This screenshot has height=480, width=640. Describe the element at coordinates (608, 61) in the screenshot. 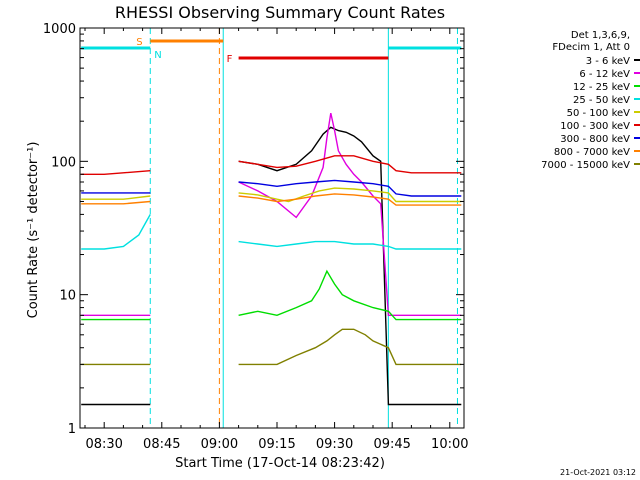

I see `legend-entry-0: 3 - 6 keV` at that location.